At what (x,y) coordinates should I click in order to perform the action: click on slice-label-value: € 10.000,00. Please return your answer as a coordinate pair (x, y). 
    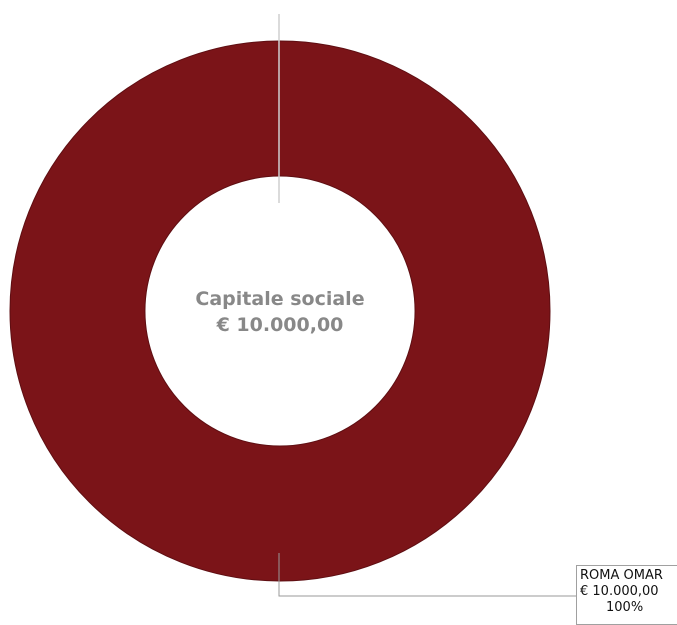
    Looking at the image, I should click on (619, 591).